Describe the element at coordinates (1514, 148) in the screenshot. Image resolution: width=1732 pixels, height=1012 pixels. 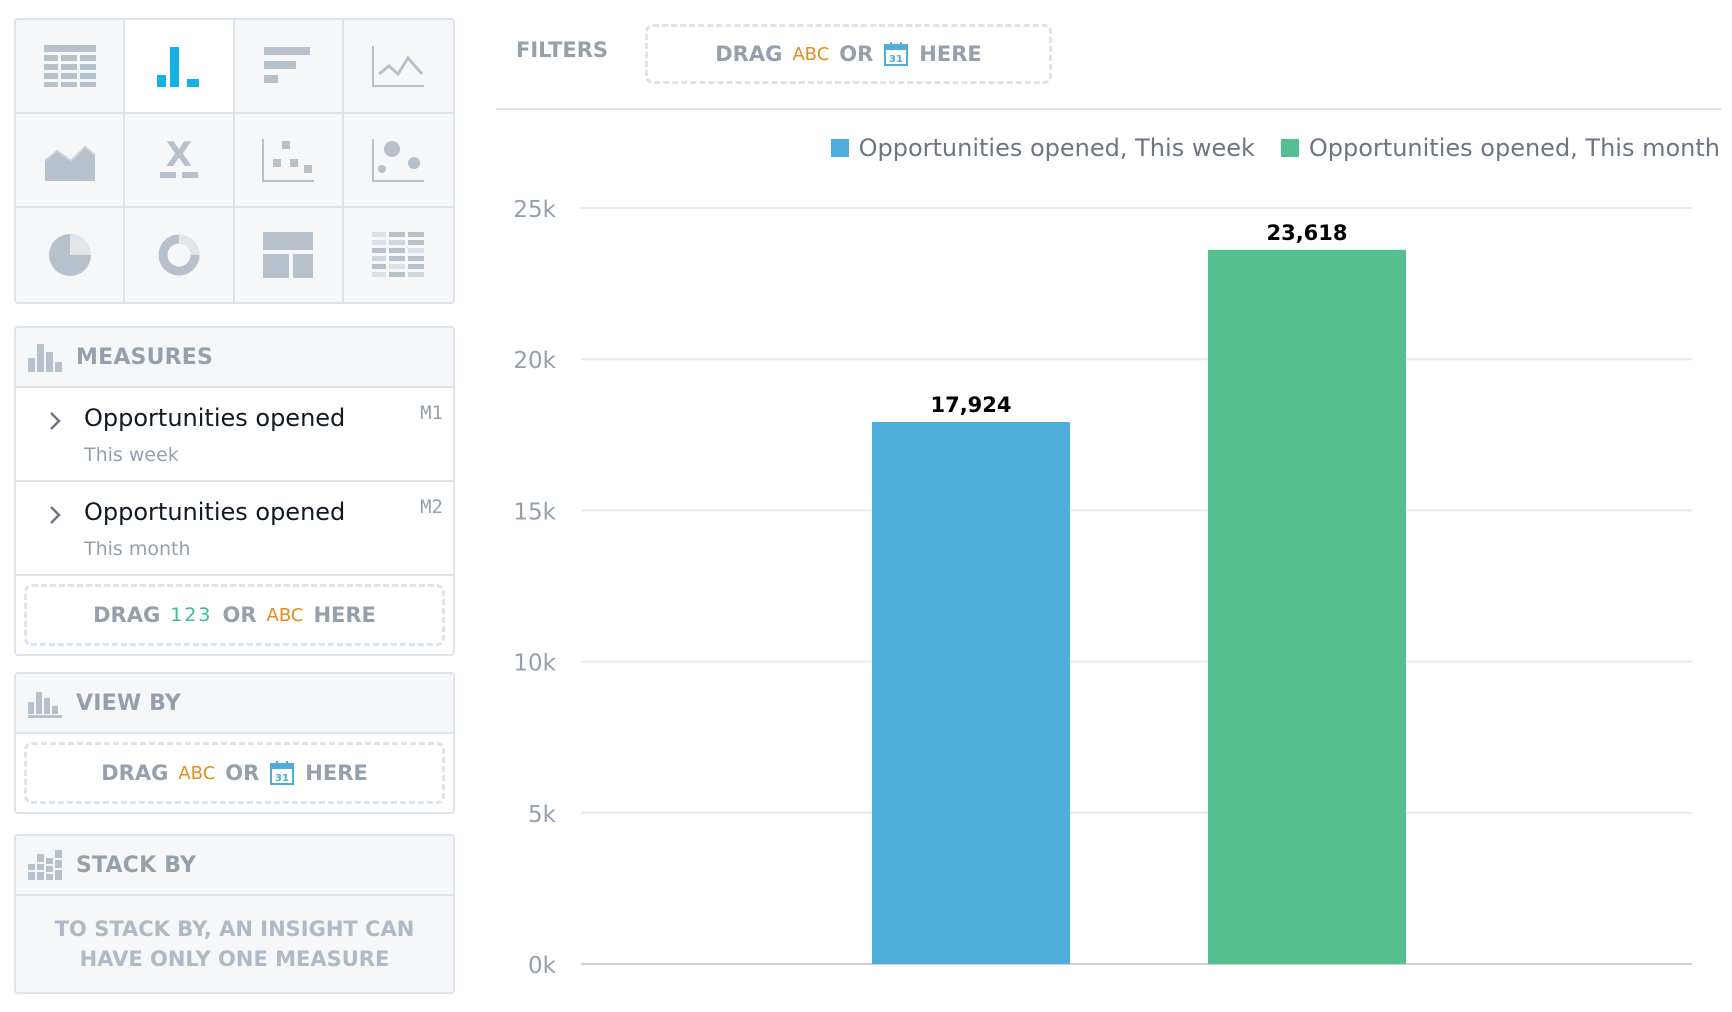
I see `legend-label: Opportunities opened, This month` at that location.